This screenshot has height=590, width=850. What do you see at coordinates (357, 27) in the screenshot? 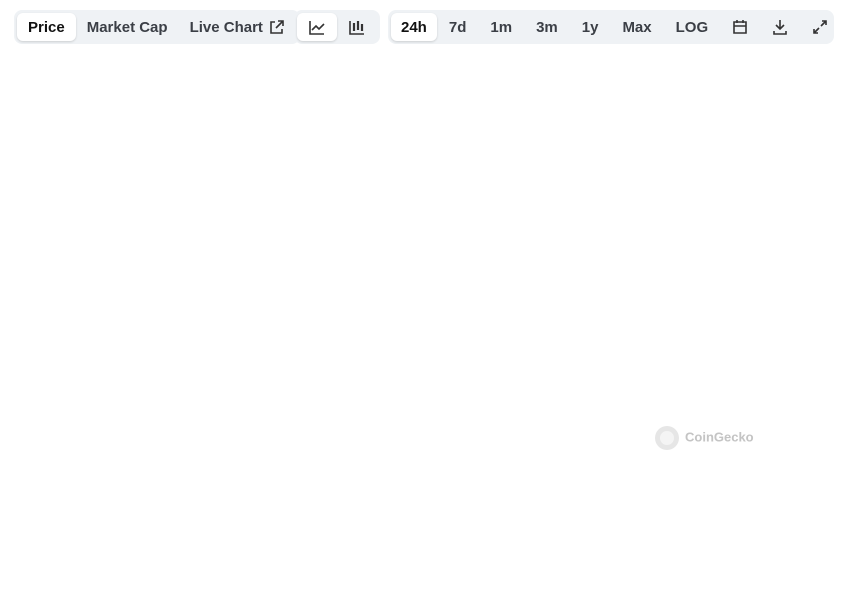
I see `candle-chart-button` at bounding box center [357, 27].